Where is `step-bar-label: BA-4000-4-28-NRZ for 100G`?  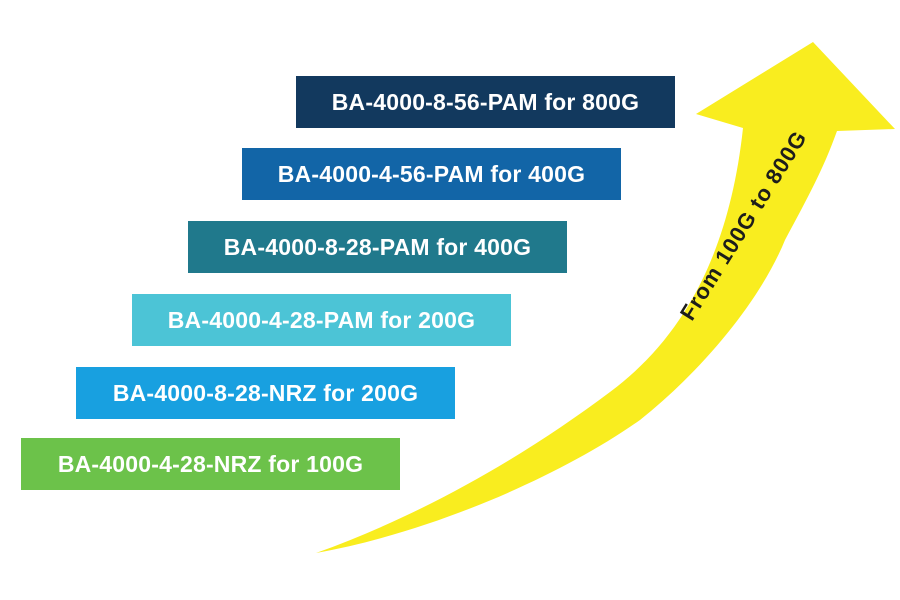 step-bar-label: BA-4000-4-28-NRZ for 100G is located at coordinates (210, 463).